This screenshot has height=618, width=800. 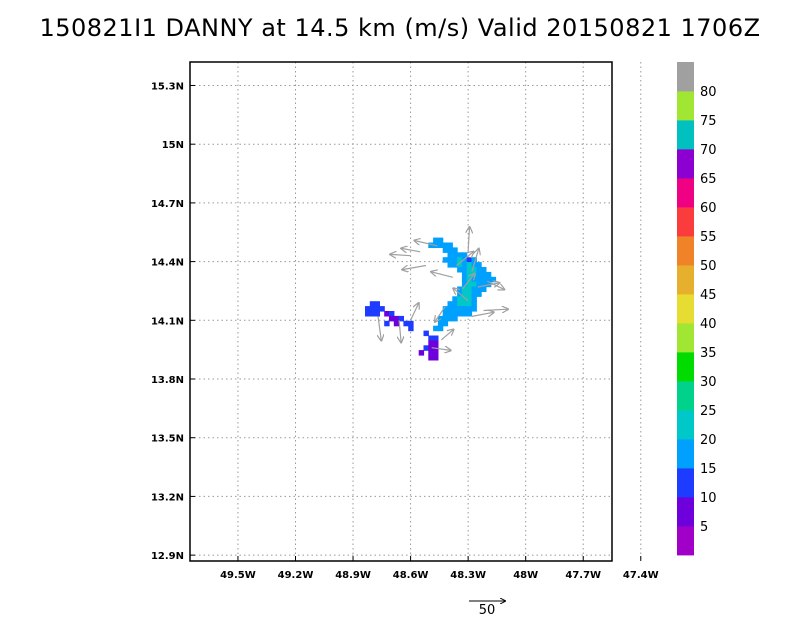 What do you see at coordinates (238, 575) in the screenshot?
I see `x-tick-label: 49.5W` at bounding box center [238, 575].